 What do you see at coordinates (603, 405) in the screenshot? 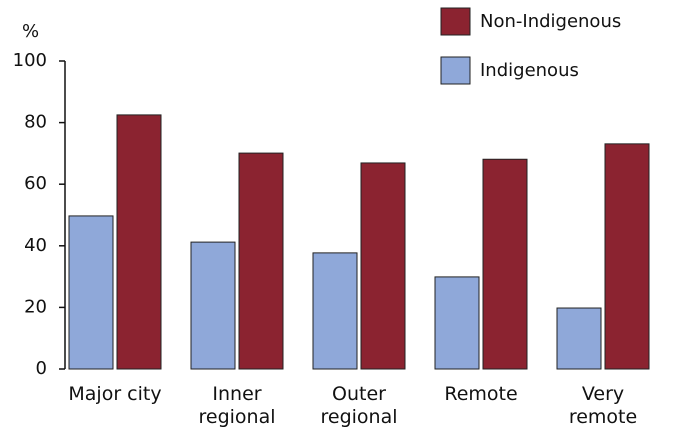
I see `x-tick-label: Very remote` at bounding box center [603, 405].